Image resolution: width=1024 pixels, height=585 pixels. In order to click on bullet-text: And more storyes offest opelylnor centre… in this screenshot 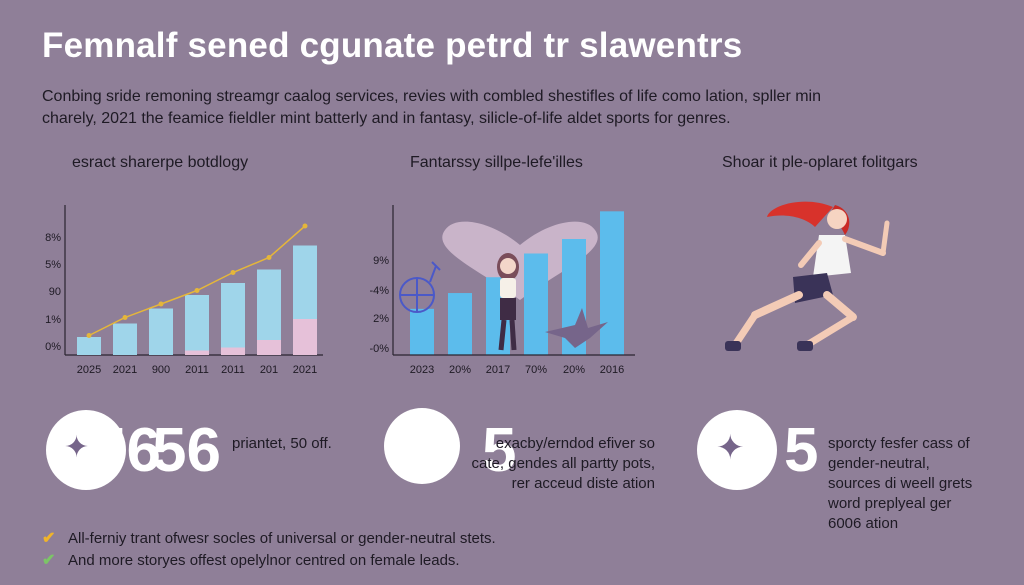, I will do `click(264, 560)`.